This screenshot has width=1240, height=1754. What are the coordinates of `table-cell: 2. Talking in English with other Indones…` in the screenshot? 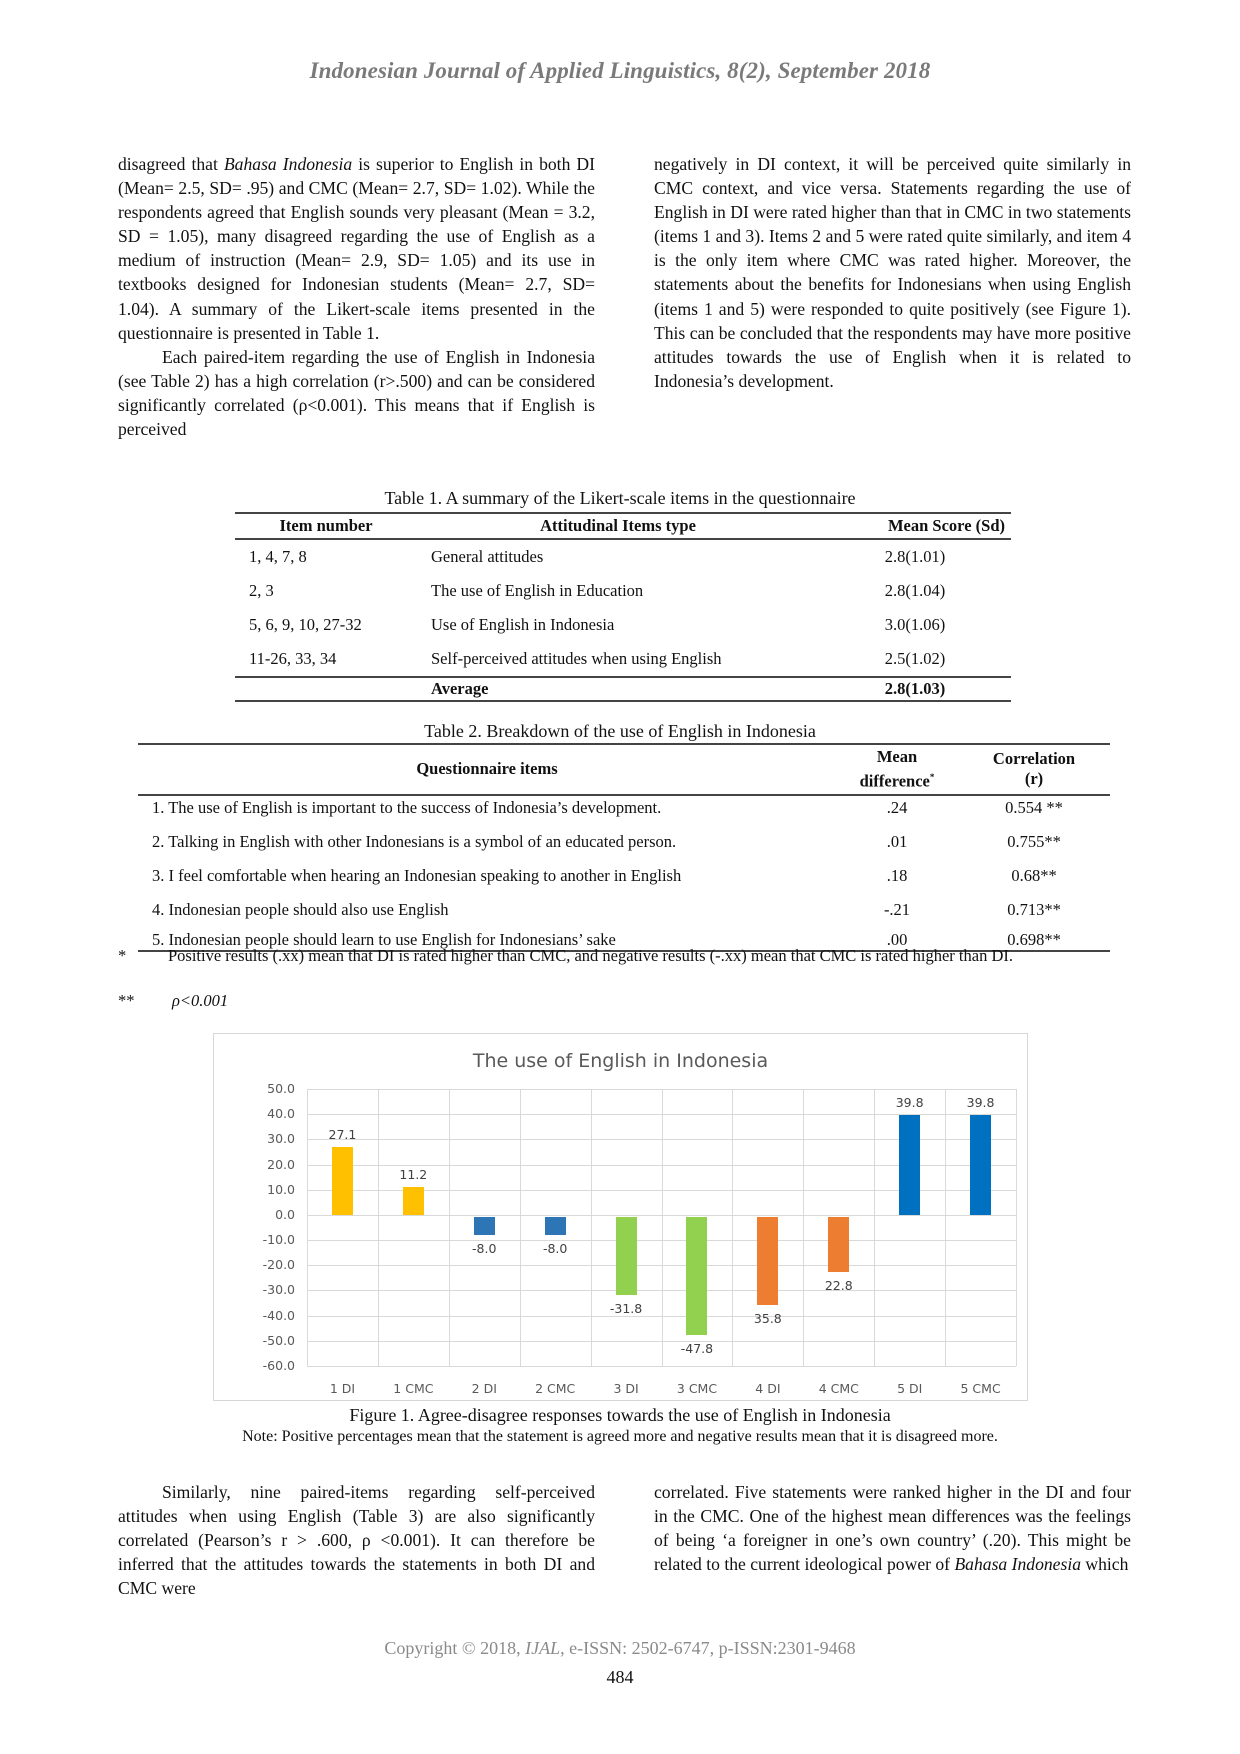 It's located at (414, 841).